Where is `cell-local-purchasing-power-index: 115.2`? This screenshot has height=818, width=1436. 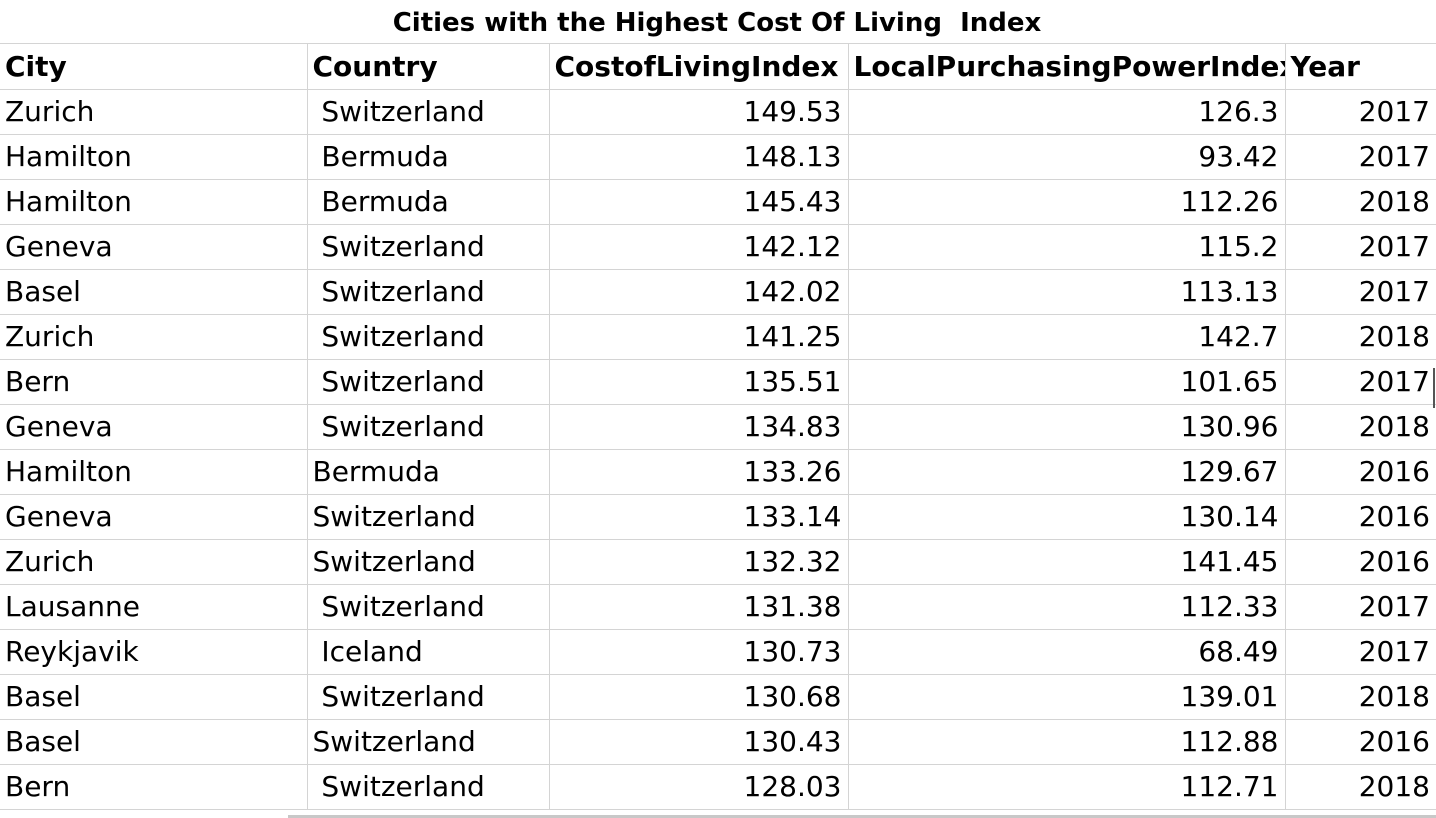 cell-local-purchasing-power-index: 115.2 is located at coordinates (1067, 247).